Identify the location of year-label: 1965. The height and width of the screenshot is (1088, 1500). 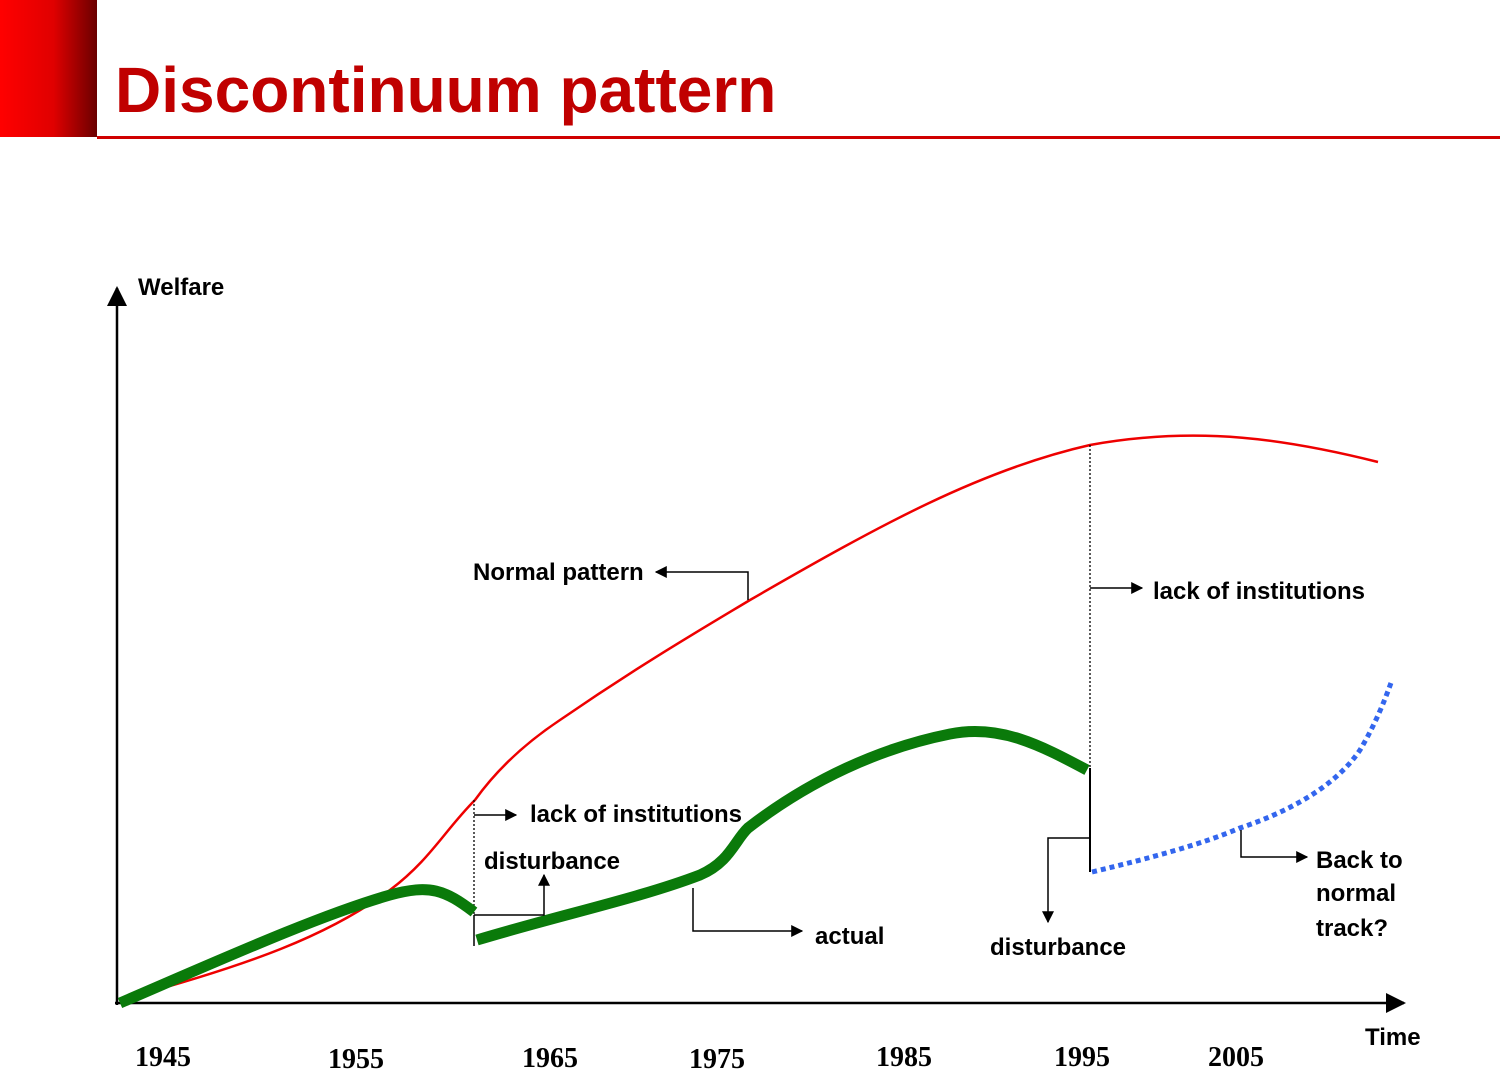
(550, 1058).